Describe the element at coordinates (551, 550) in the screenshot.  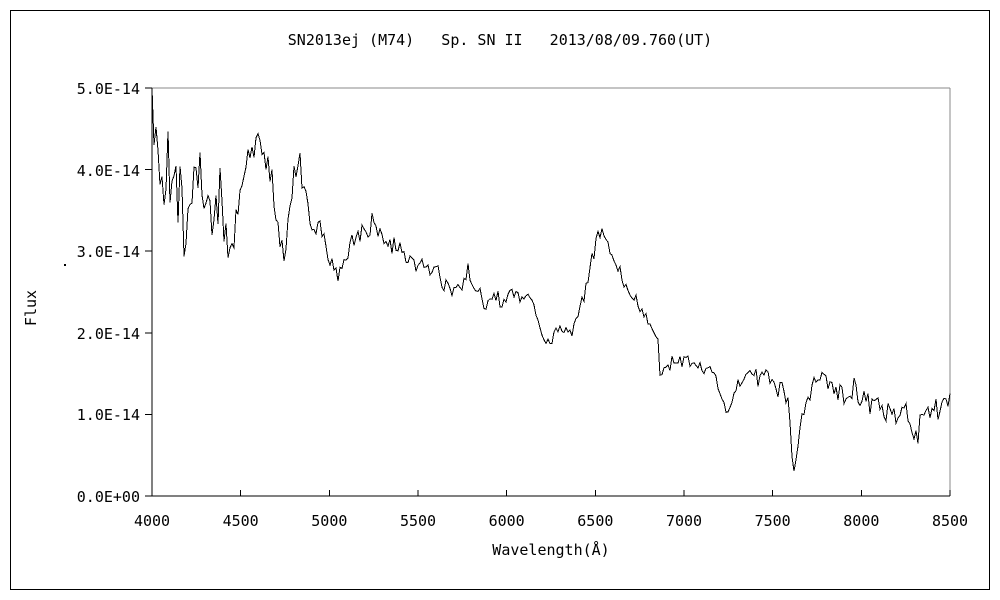
I see `x-axis-title: Wavelength(Å)` at that location.